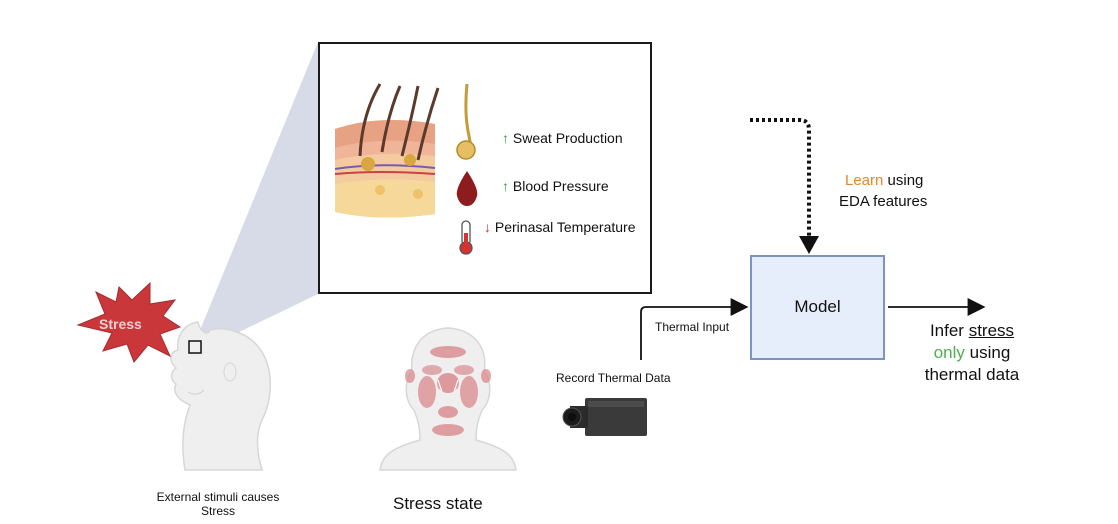 The width and height of the screenshot is (1118, 524). I want to click on learn-highlight: Learn, so click(864, 180).